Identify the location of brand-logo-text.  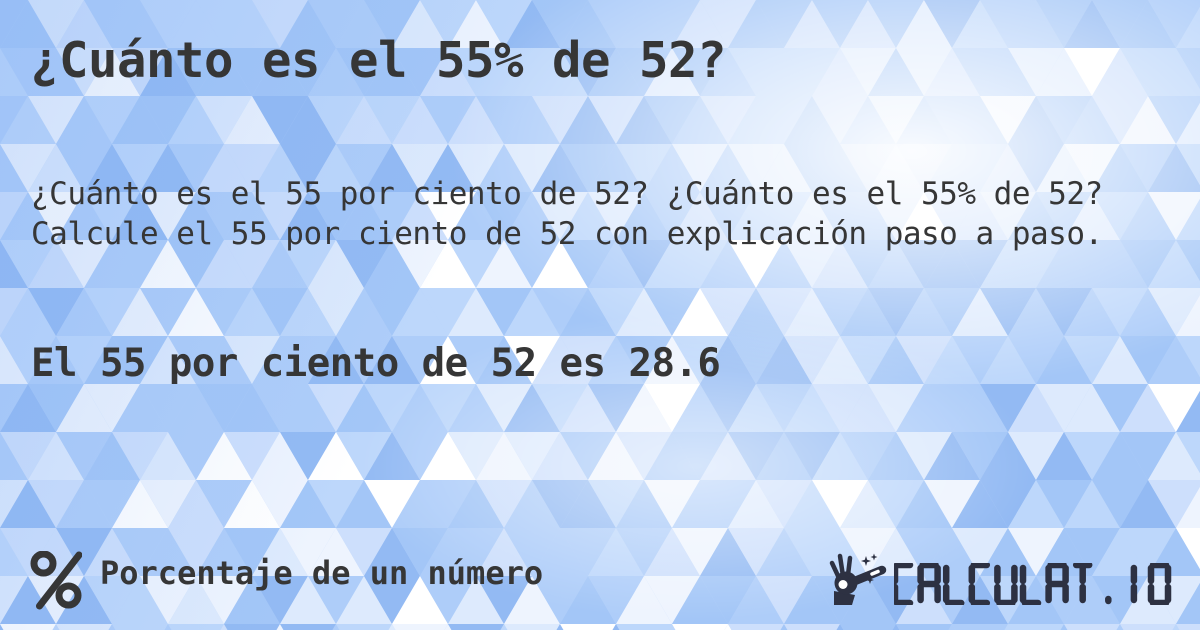
(1033, 584).